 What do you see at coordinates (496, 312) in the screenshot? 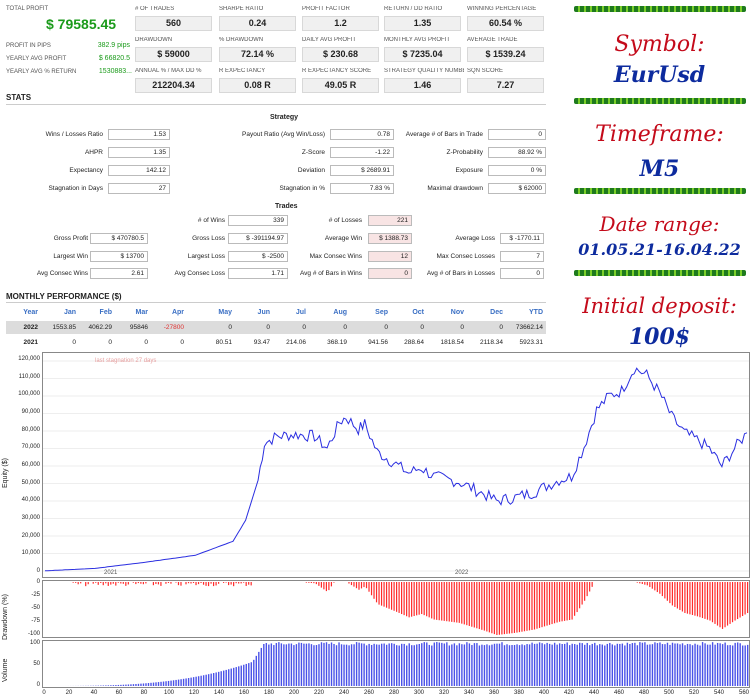
I see `month-header: Dec` at bounding box center [496, 312].